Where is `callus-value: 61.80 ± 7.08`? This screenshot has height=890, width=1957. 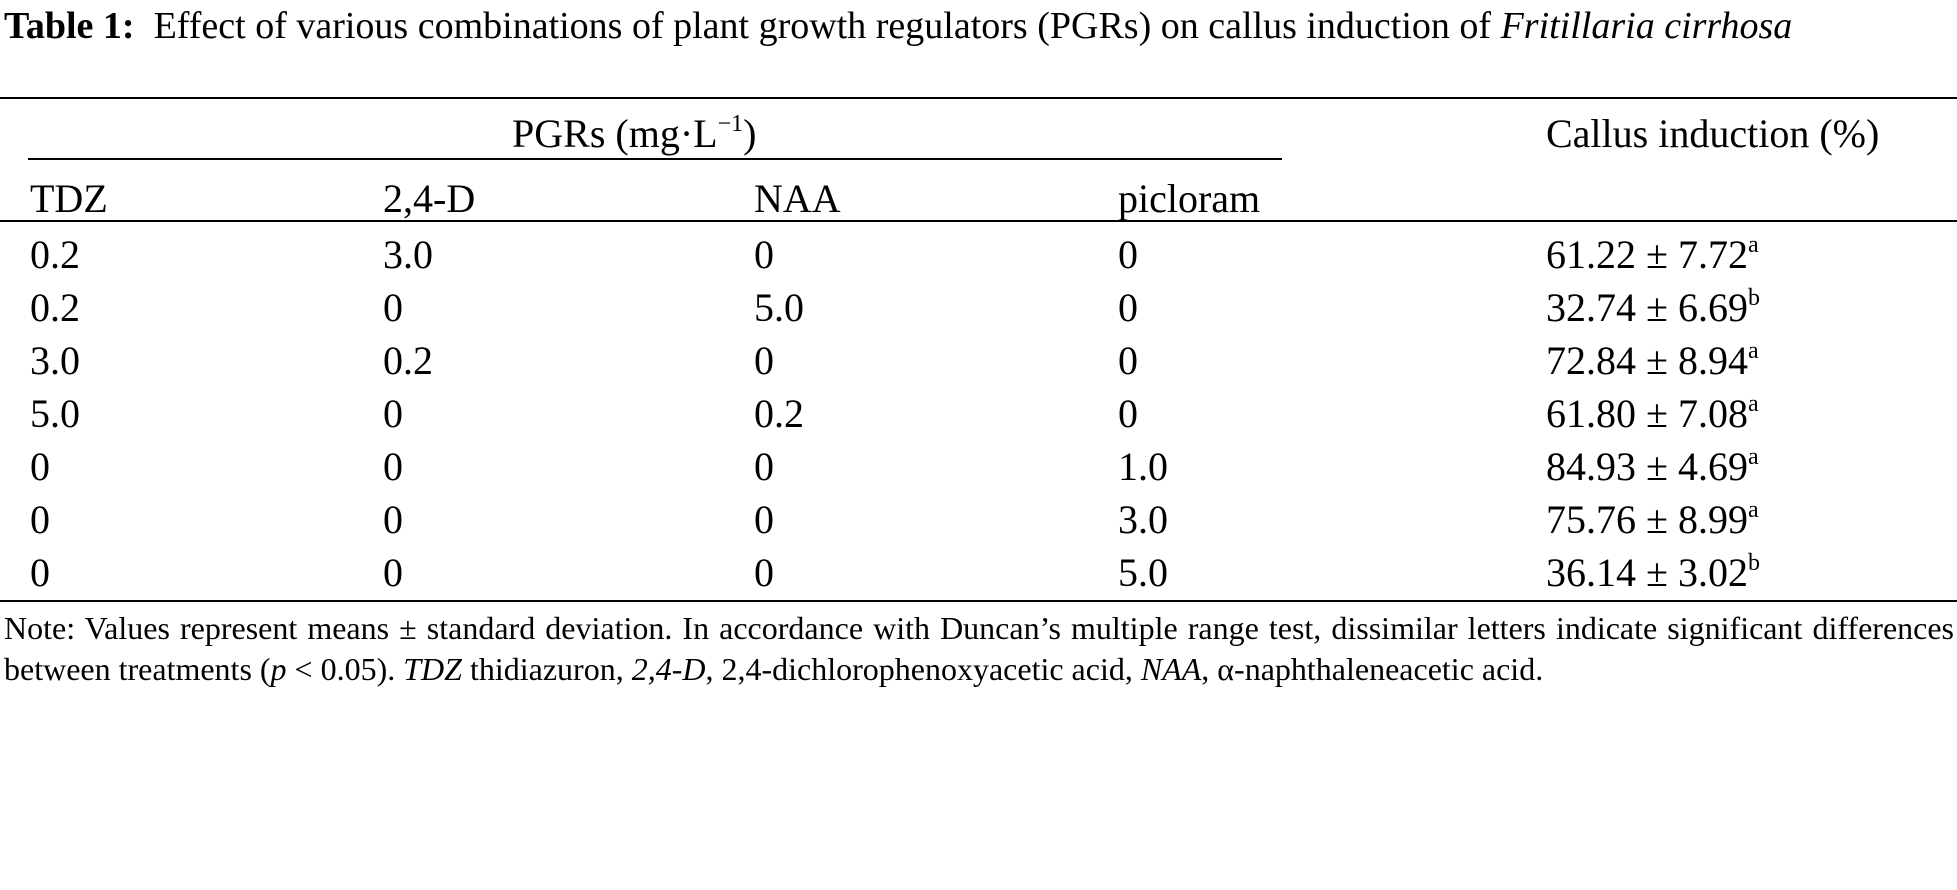
callus-value: 61.80 ± 7.08 is located at coordinates (1647, 413).